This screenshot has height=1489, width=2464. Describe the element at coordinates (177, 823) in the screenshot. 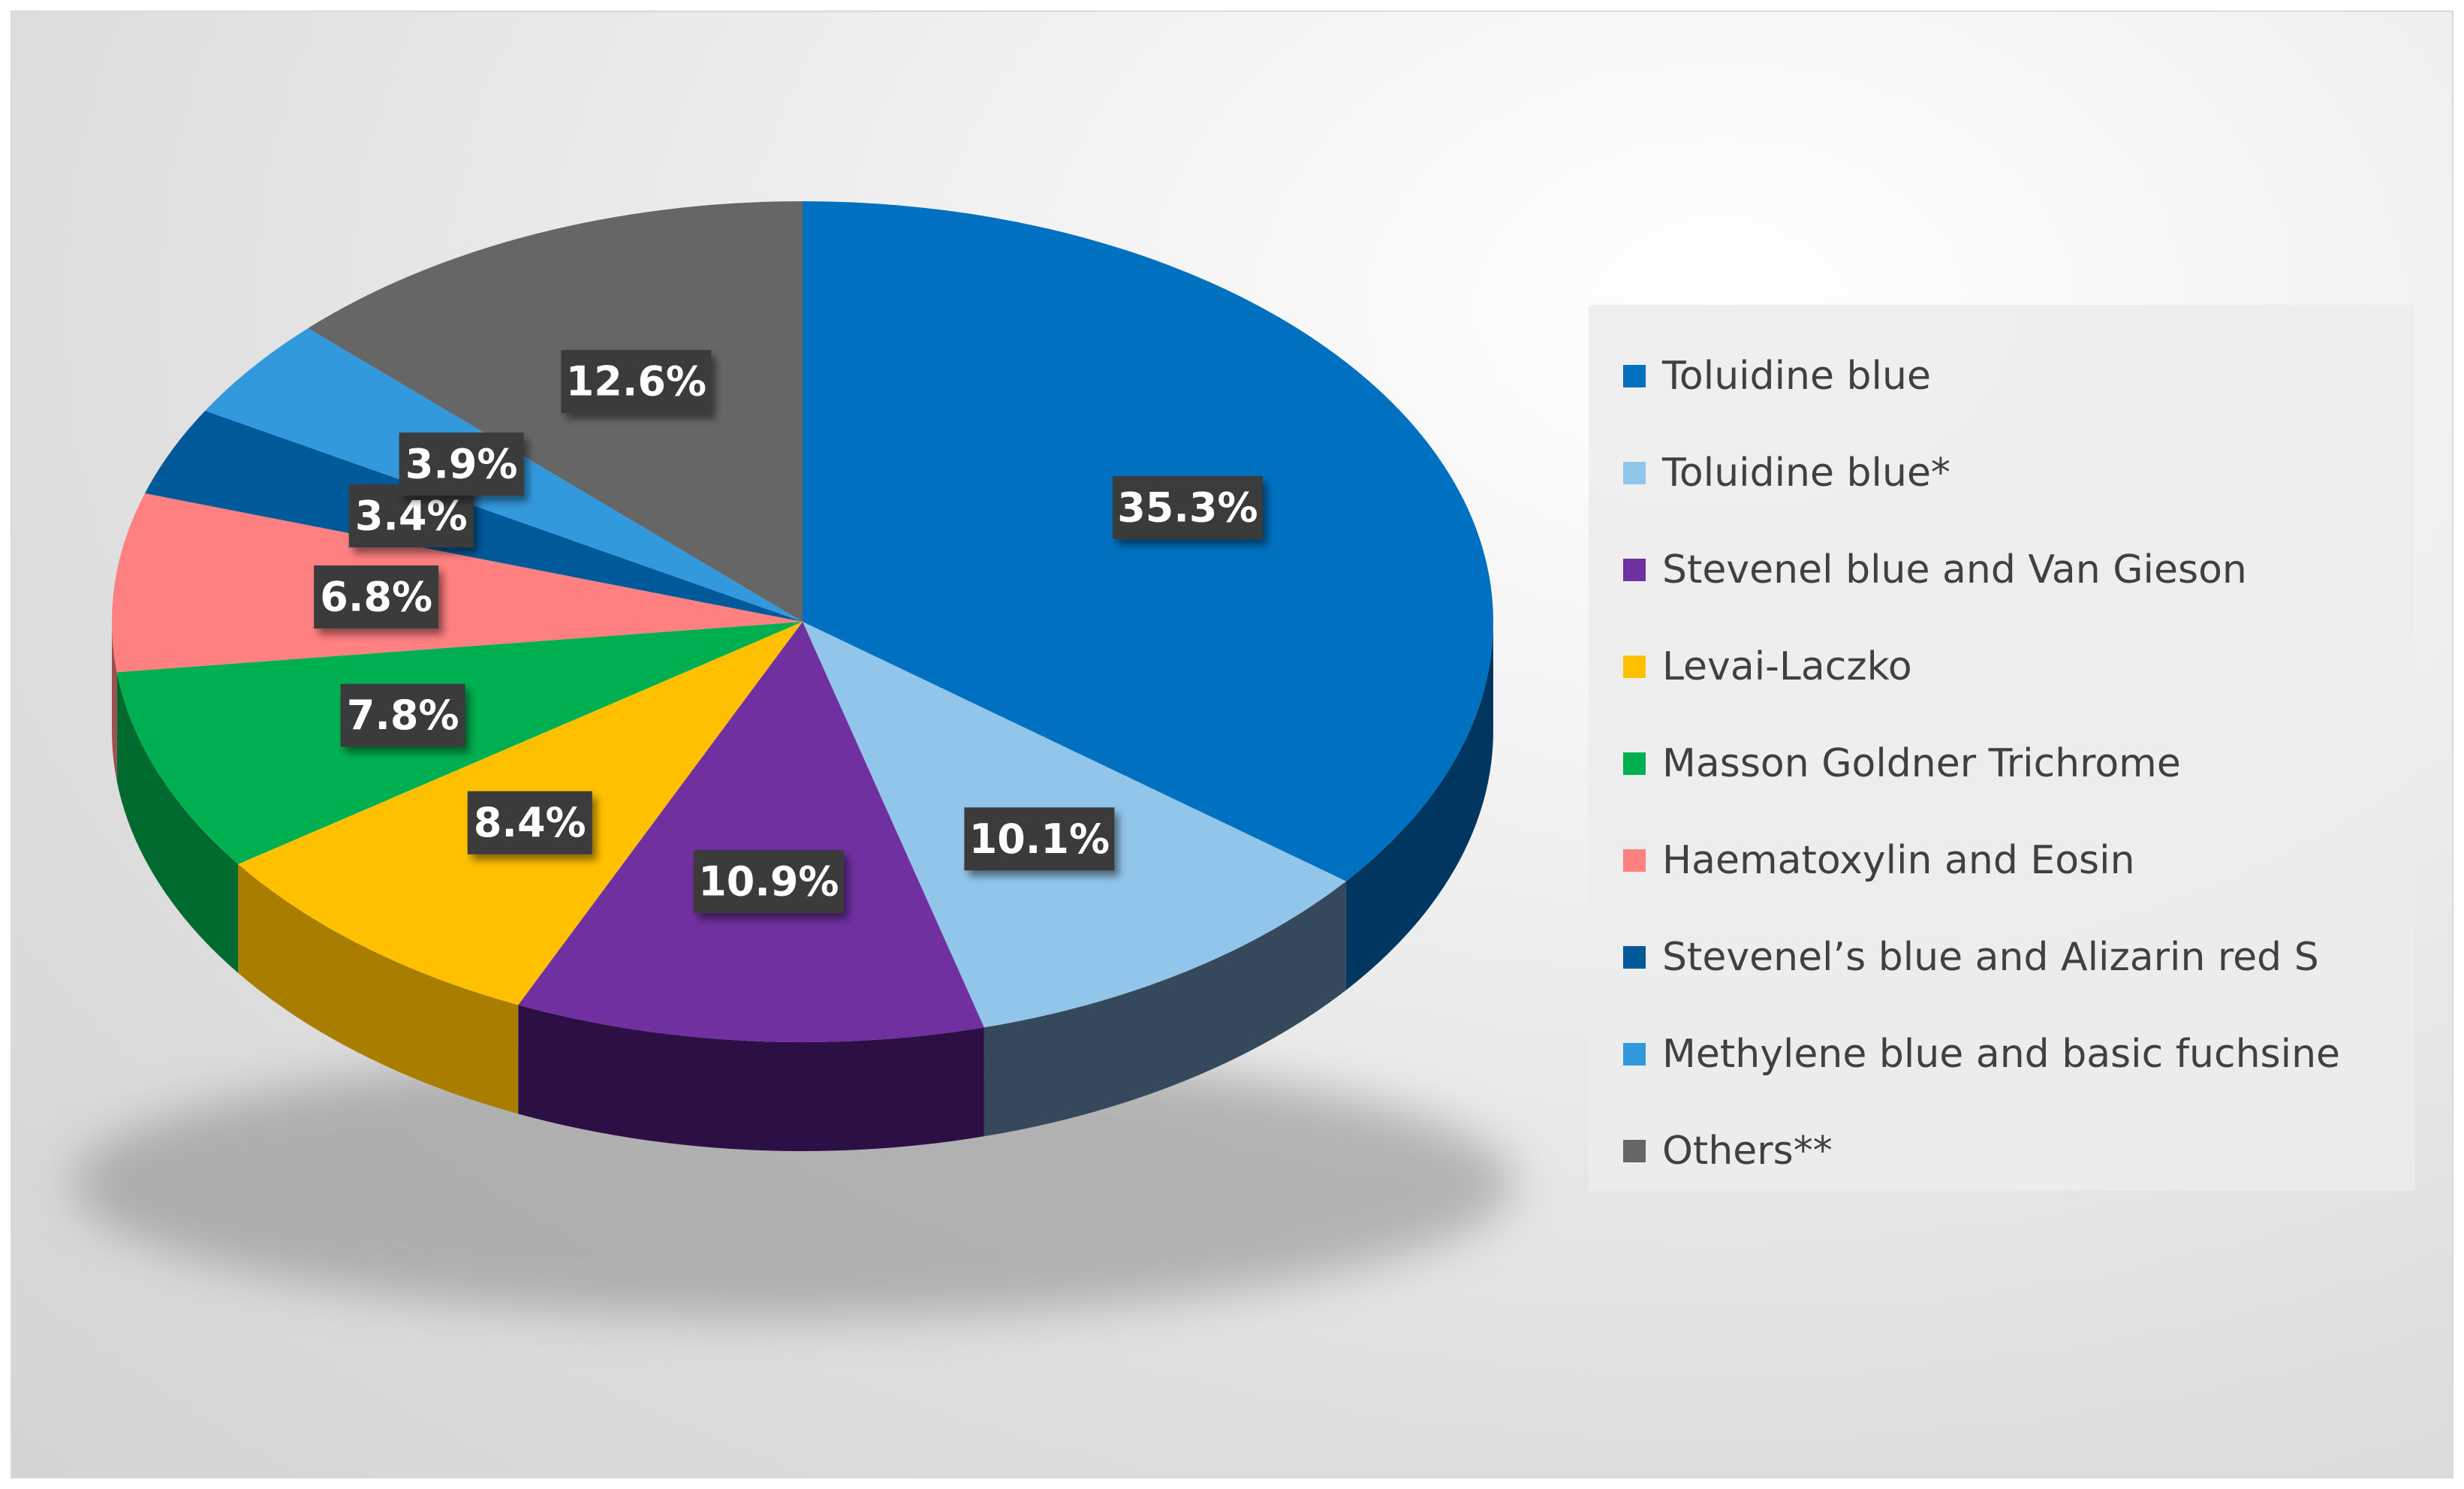

I see `pie-side-masson-goldner-trichrome` at that location.